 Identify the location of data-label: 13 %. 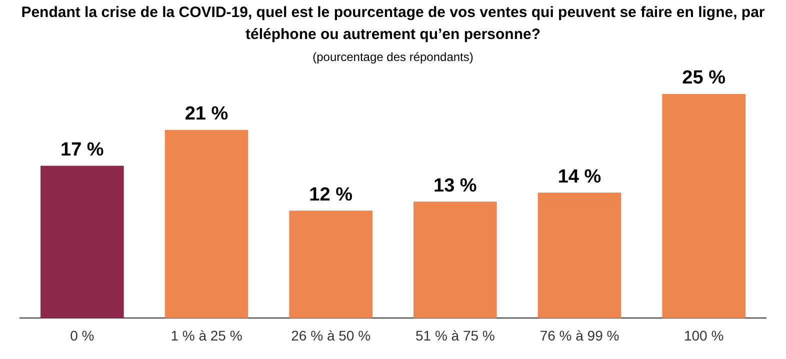
(455, 185).